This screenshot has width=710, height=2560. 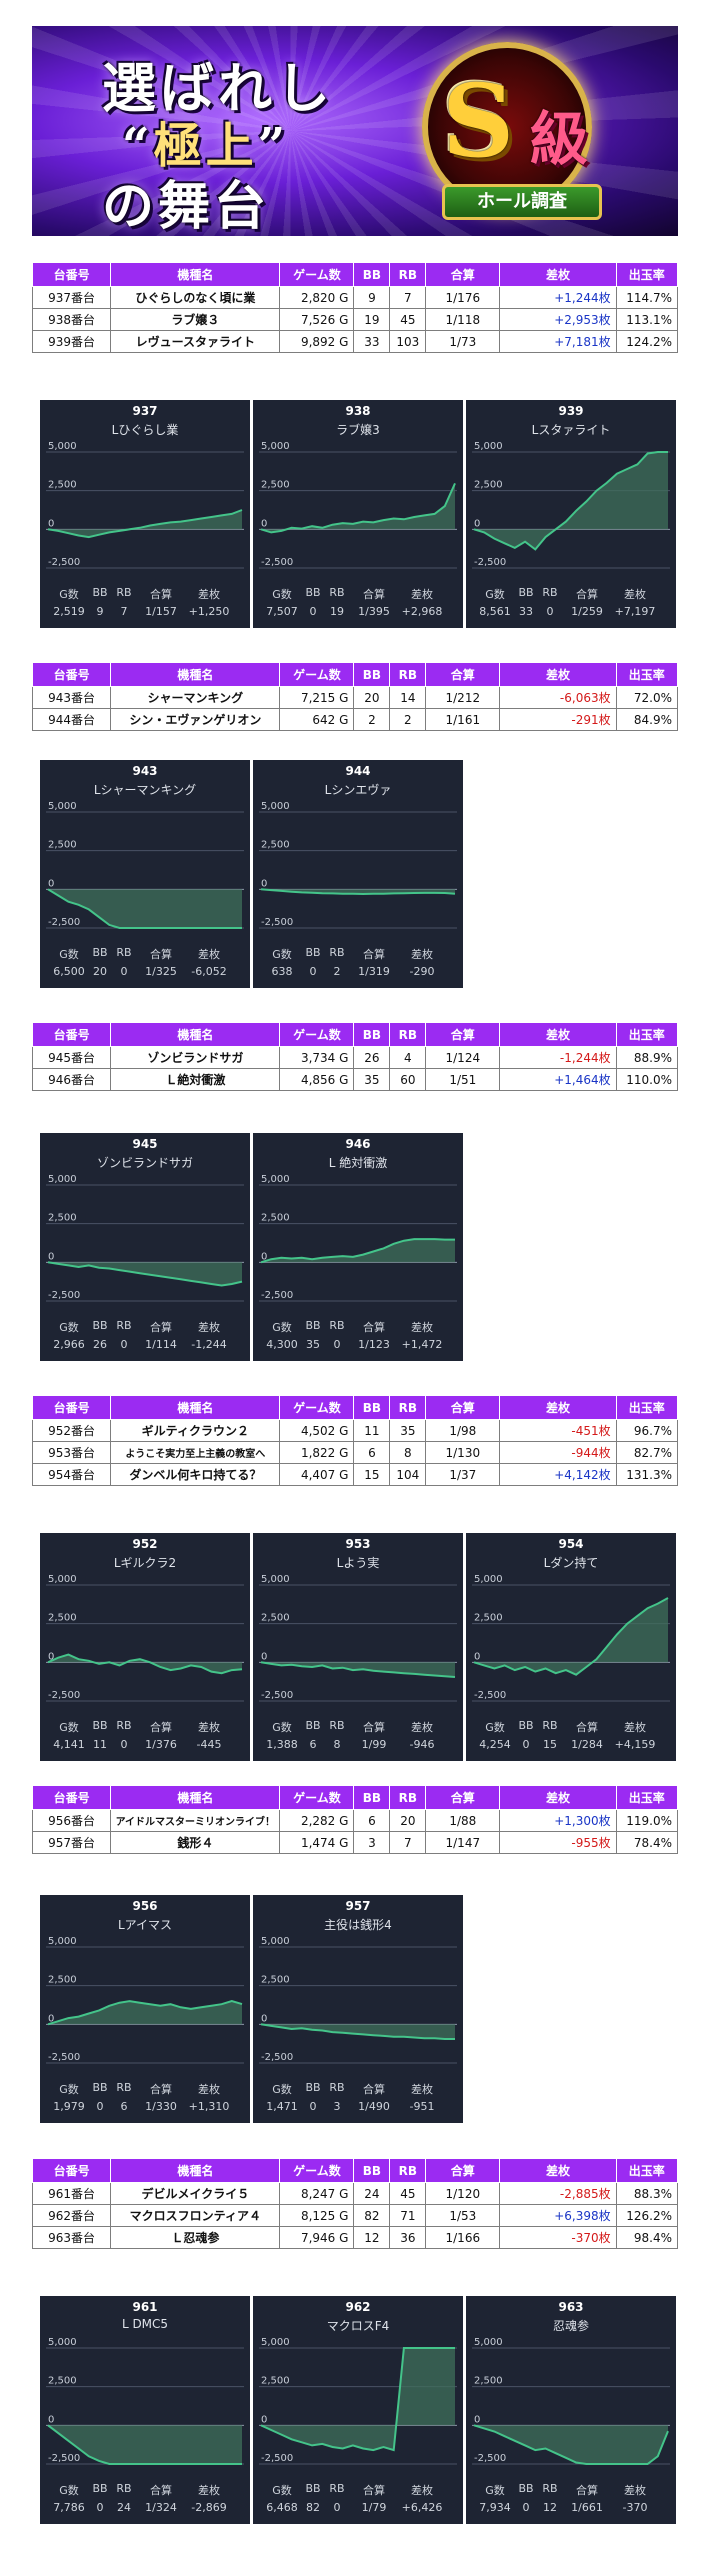 What do you see at coordinates (558, 1474) in the screenshot?
I see `cell-diff: +4,142枚` at bounding box center [558, 1474].